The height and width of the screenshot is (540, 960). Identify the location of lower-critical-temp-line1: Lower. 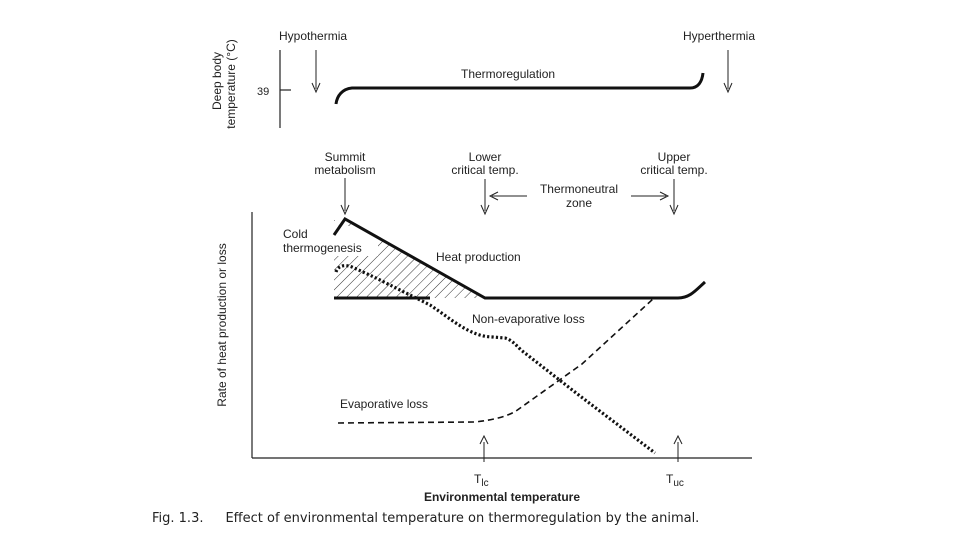
(485, 157).